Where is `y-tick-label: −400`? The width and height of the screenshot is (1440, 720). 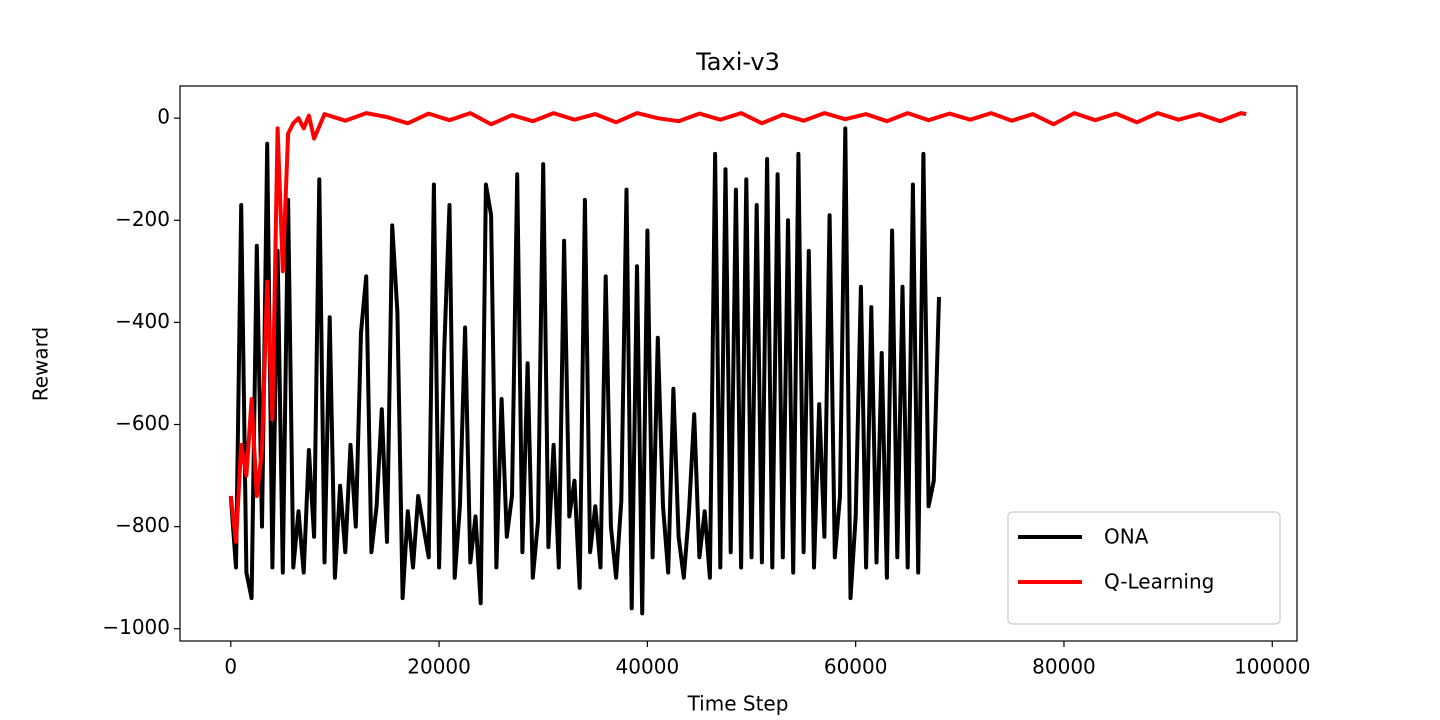
y-tick-label: −400 is located at coordinates (142, 321).